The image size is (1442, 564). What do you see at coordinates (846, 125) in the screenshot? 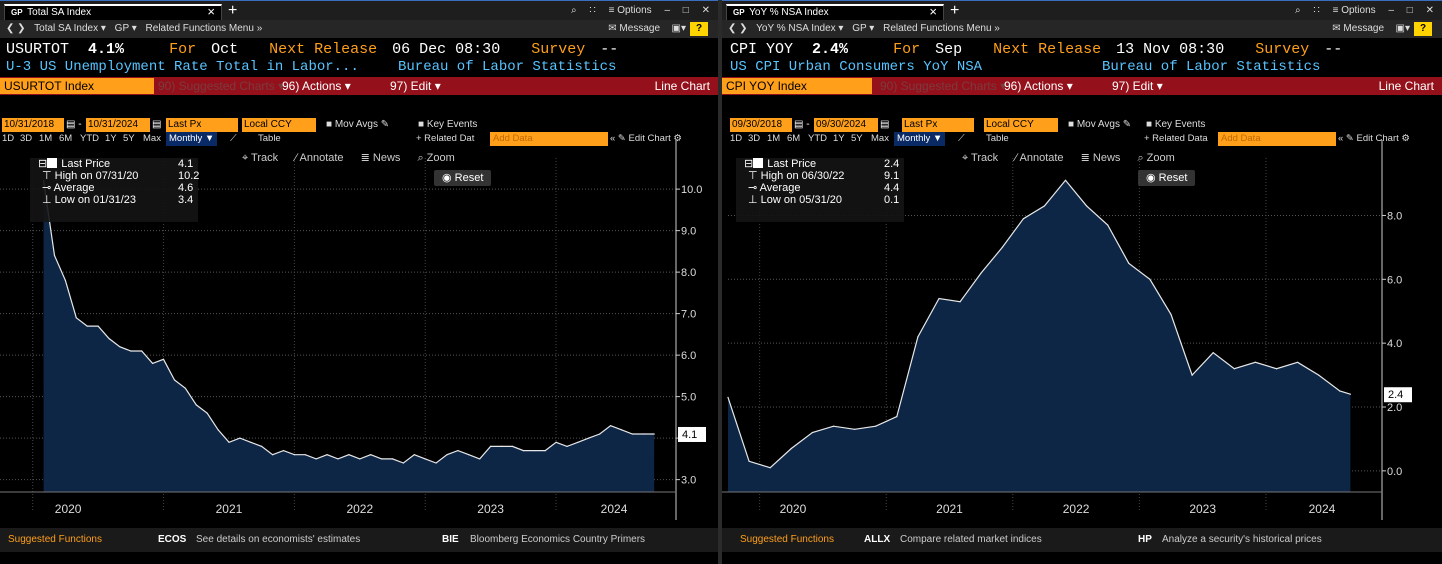
I see `end-date-input: 09/30/2024` at bounding box center [846, 125].